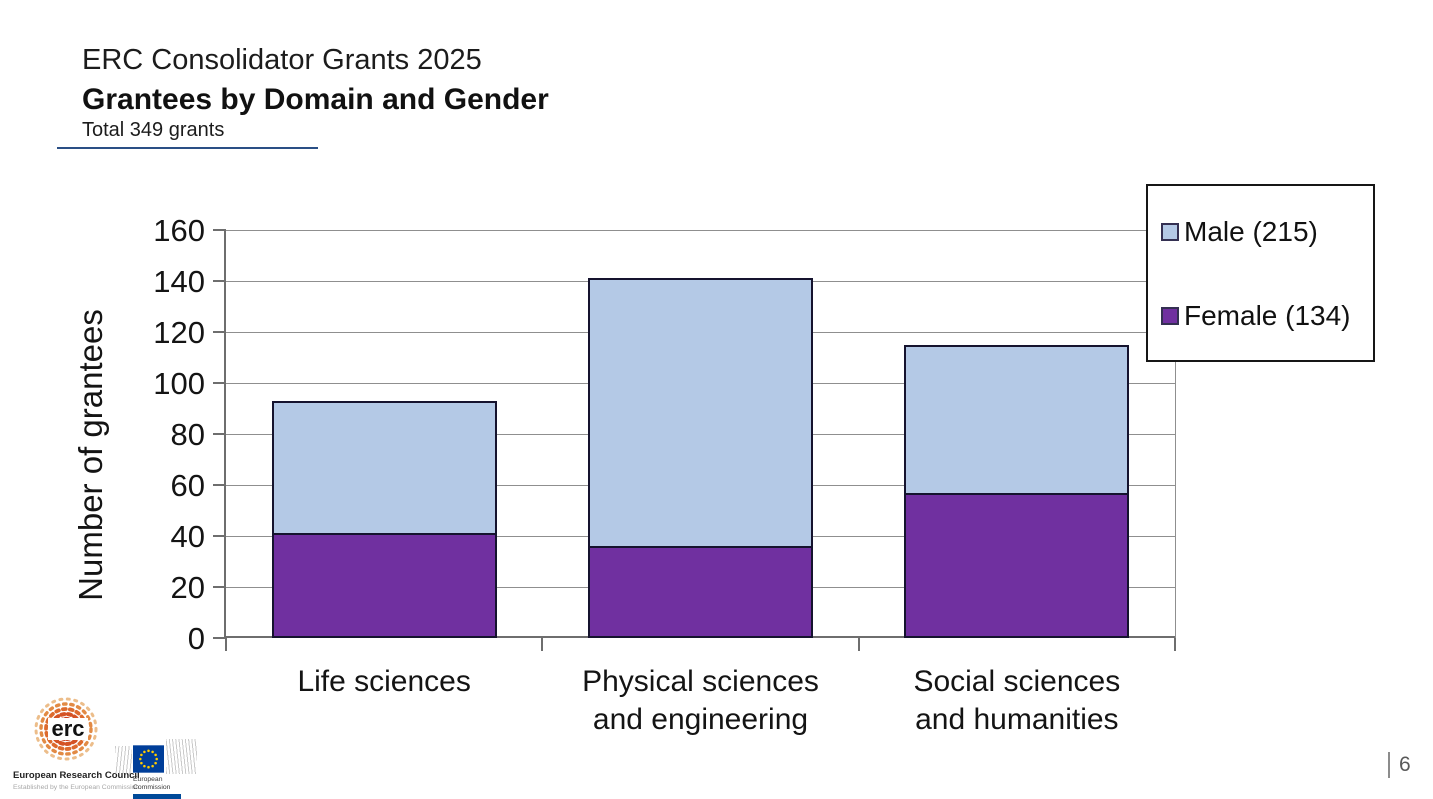 This screenshot has height=799, width=1433. I want to click on y-axis-tick-label: 100, so click(179, 383).